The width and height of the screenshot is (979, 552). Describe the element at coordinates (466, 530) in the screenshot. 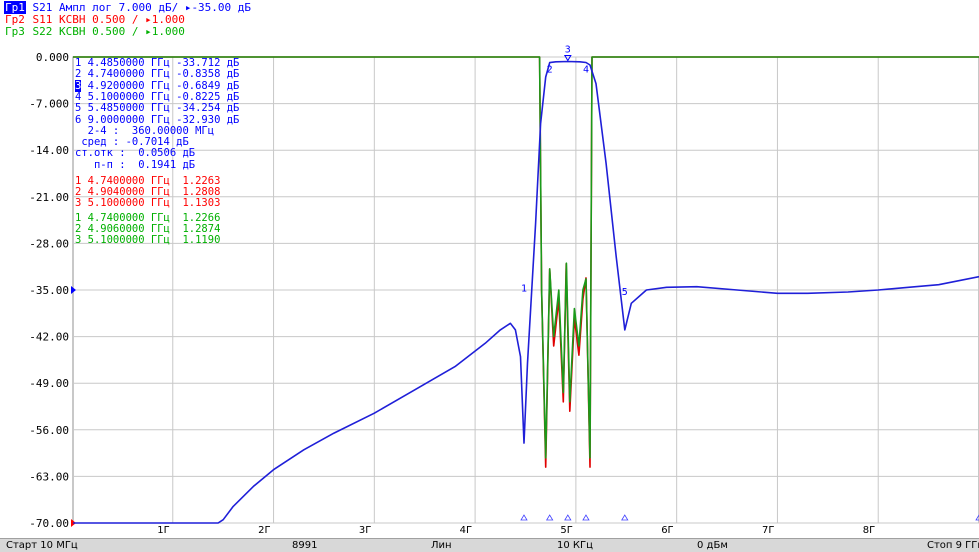

I see `x-tick-label: 4Г` at that location.